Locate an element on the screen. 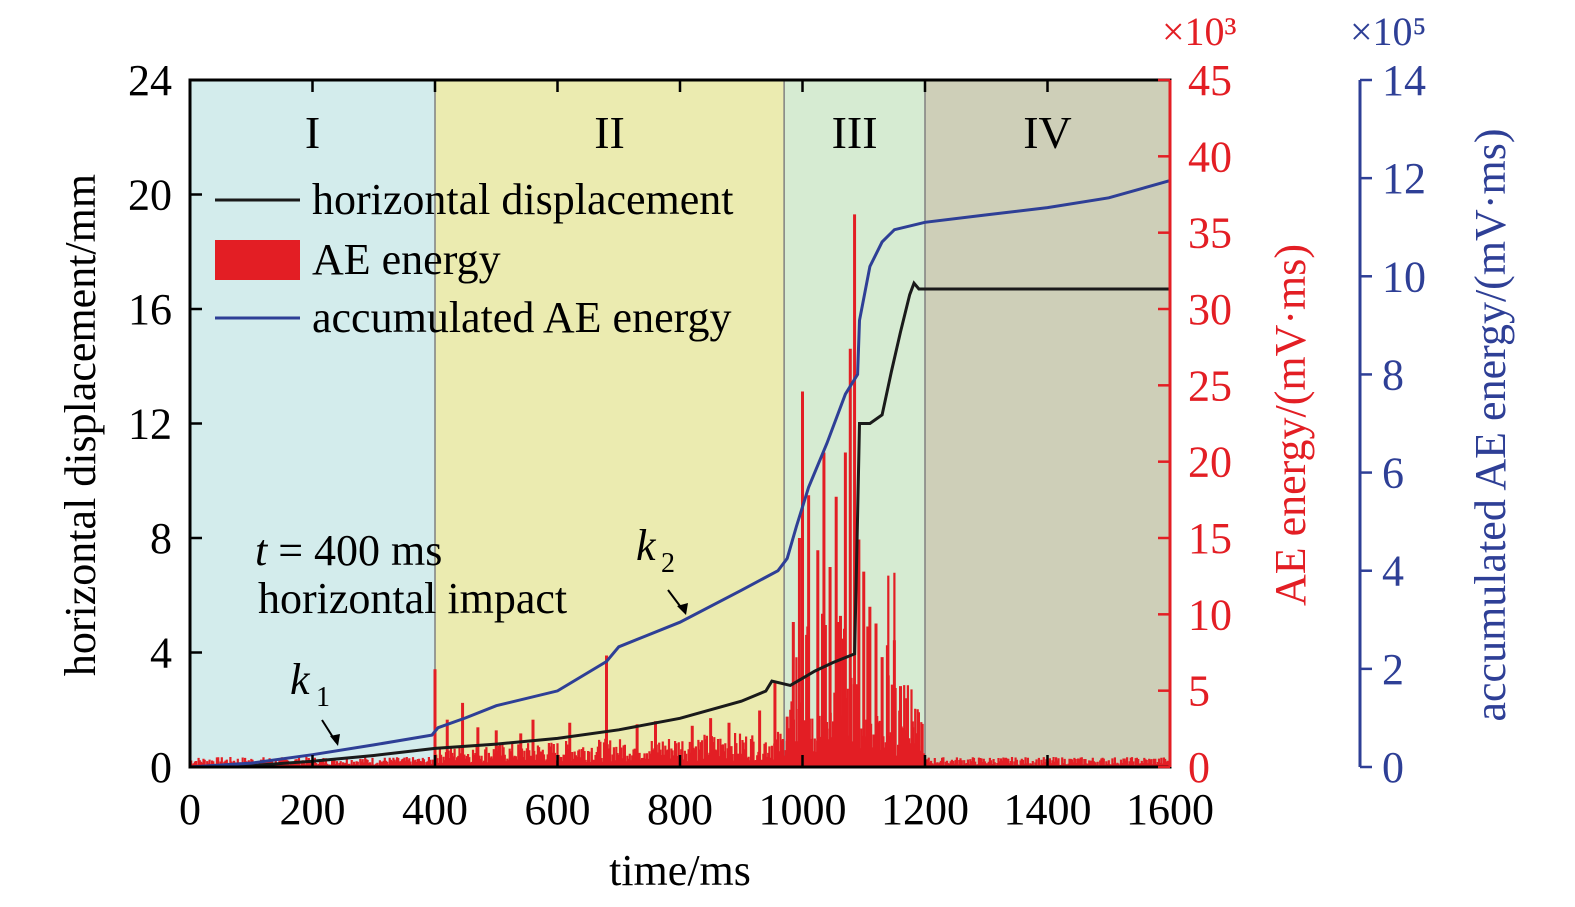 The image size is (1575, 907). x-tick-label-3: 600 is located at coordinates (558, 809).